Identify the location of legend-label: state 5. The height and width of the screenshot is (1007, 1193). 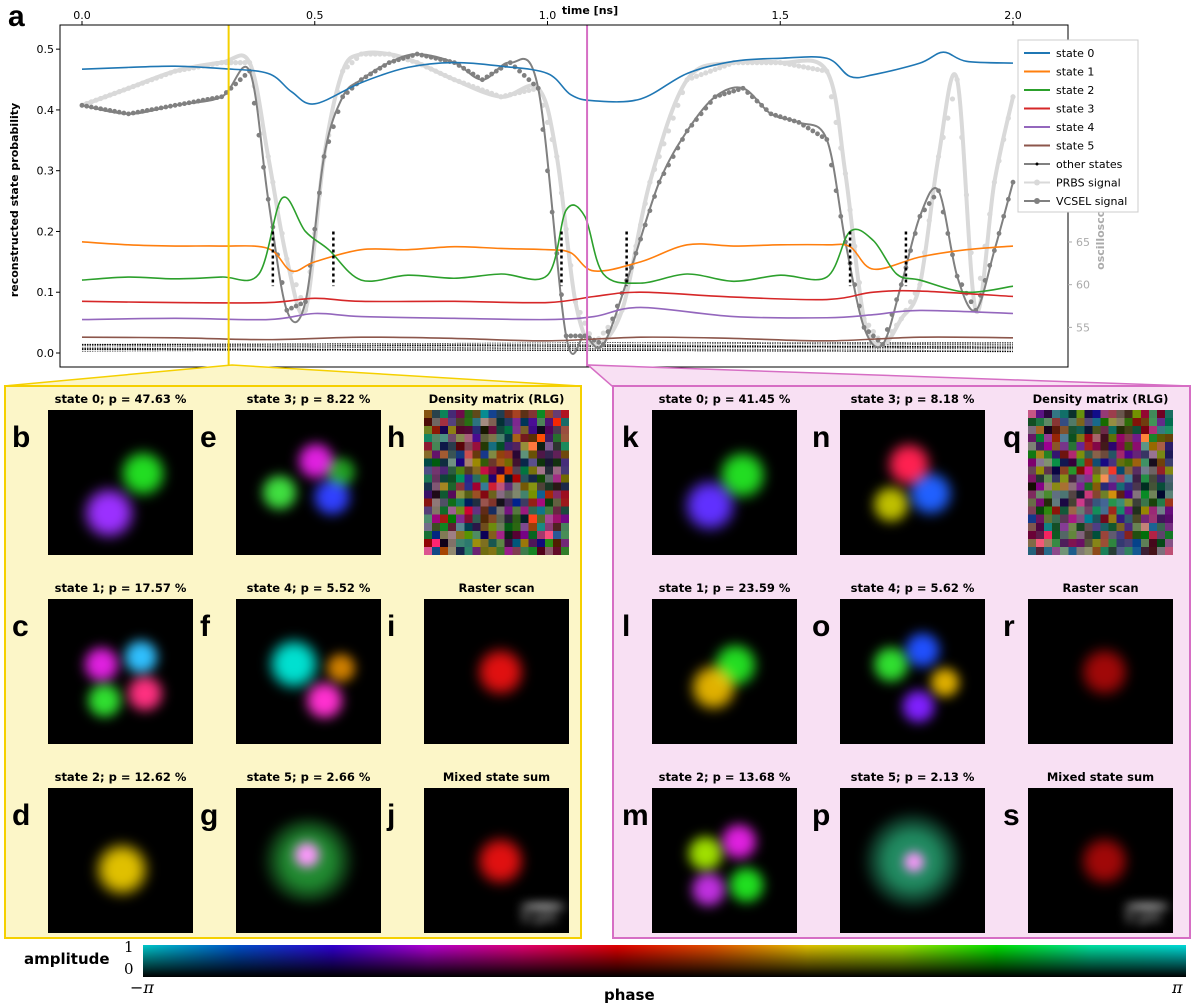
(1075, 146).